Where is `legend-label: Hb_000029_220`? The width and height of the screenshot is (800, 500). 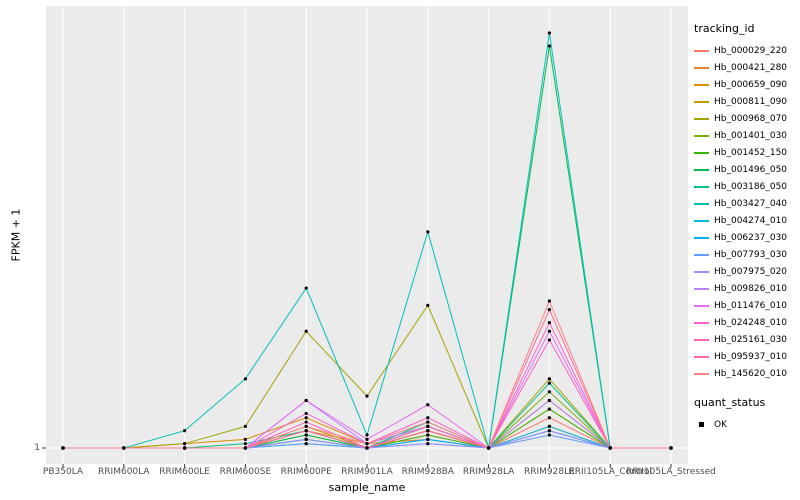 legend-label: Hb_000029_220 is located at coordinates (751, 50).